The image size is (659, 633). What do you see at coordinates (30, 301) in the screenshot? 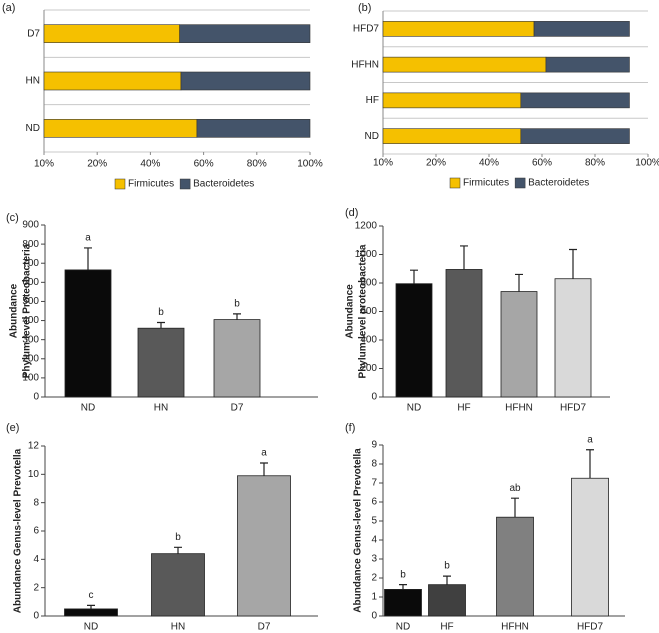
I see `y-tick-label: 500` at bounding box center [30, 301].